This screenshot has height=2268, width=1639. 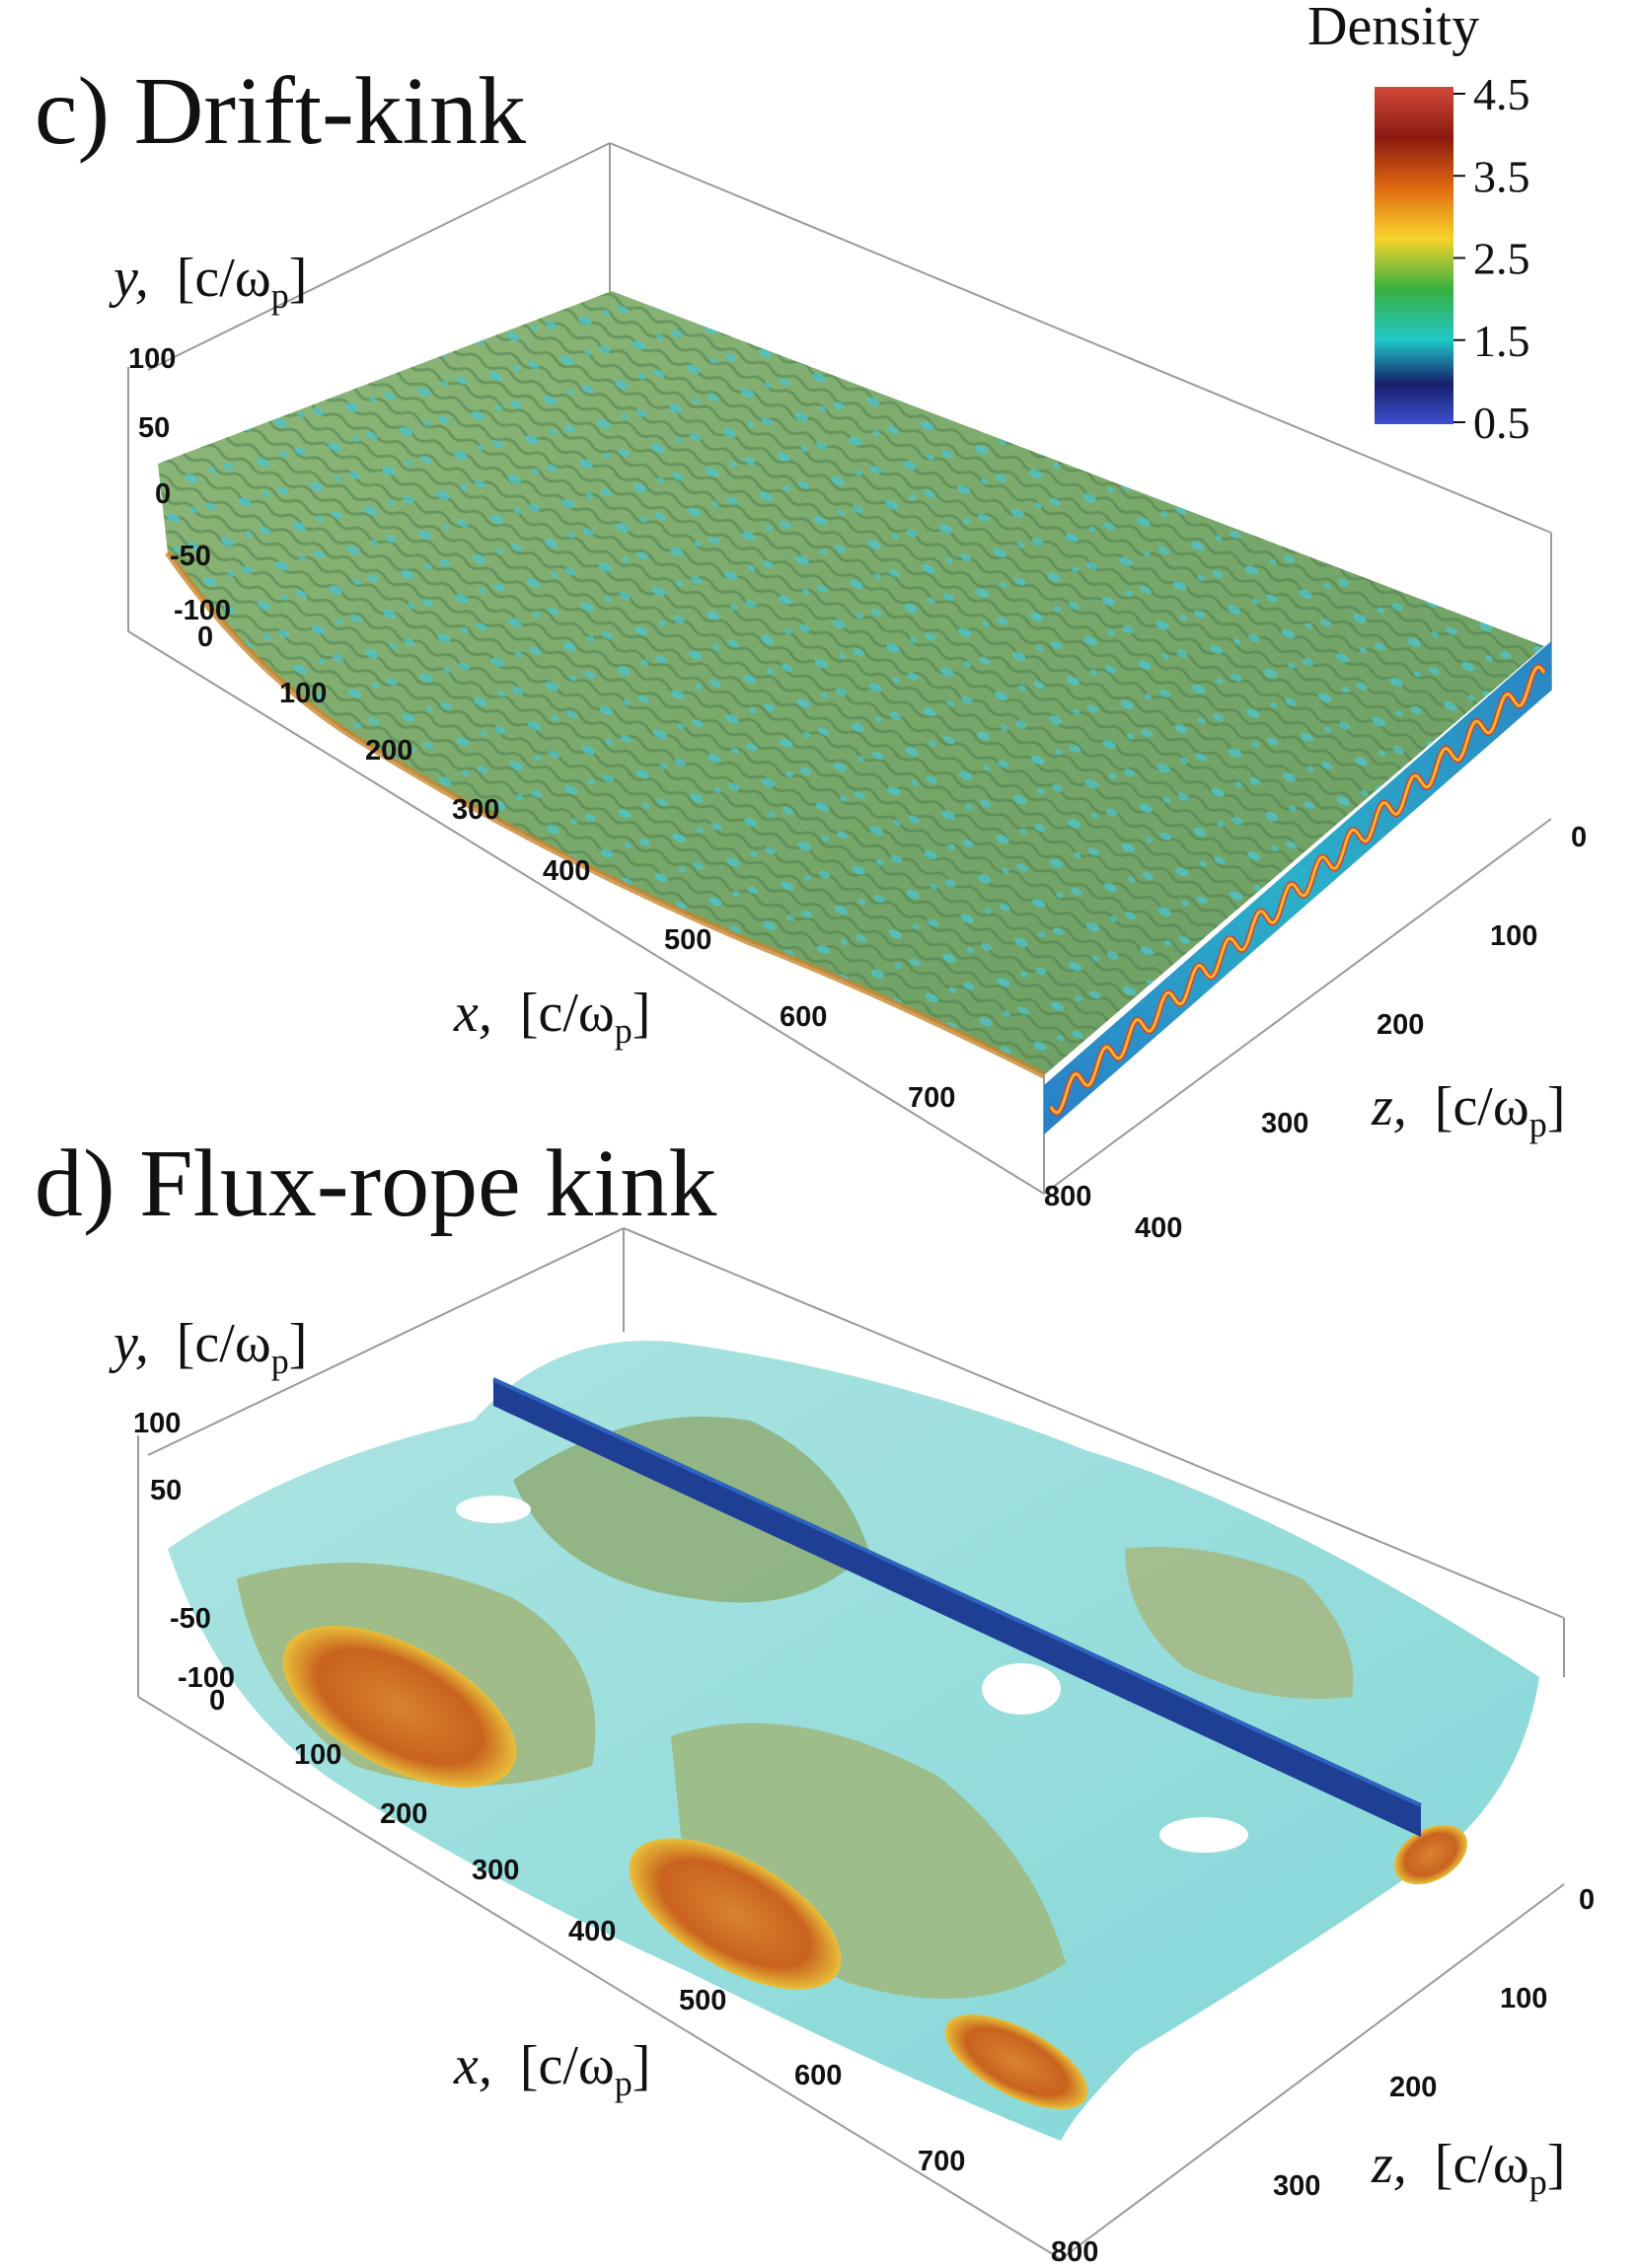 What do you see at coordinates (475, 810) in the screenshot?
I see `panel-c-x-tick: 300` at bounding box center [475, 810].